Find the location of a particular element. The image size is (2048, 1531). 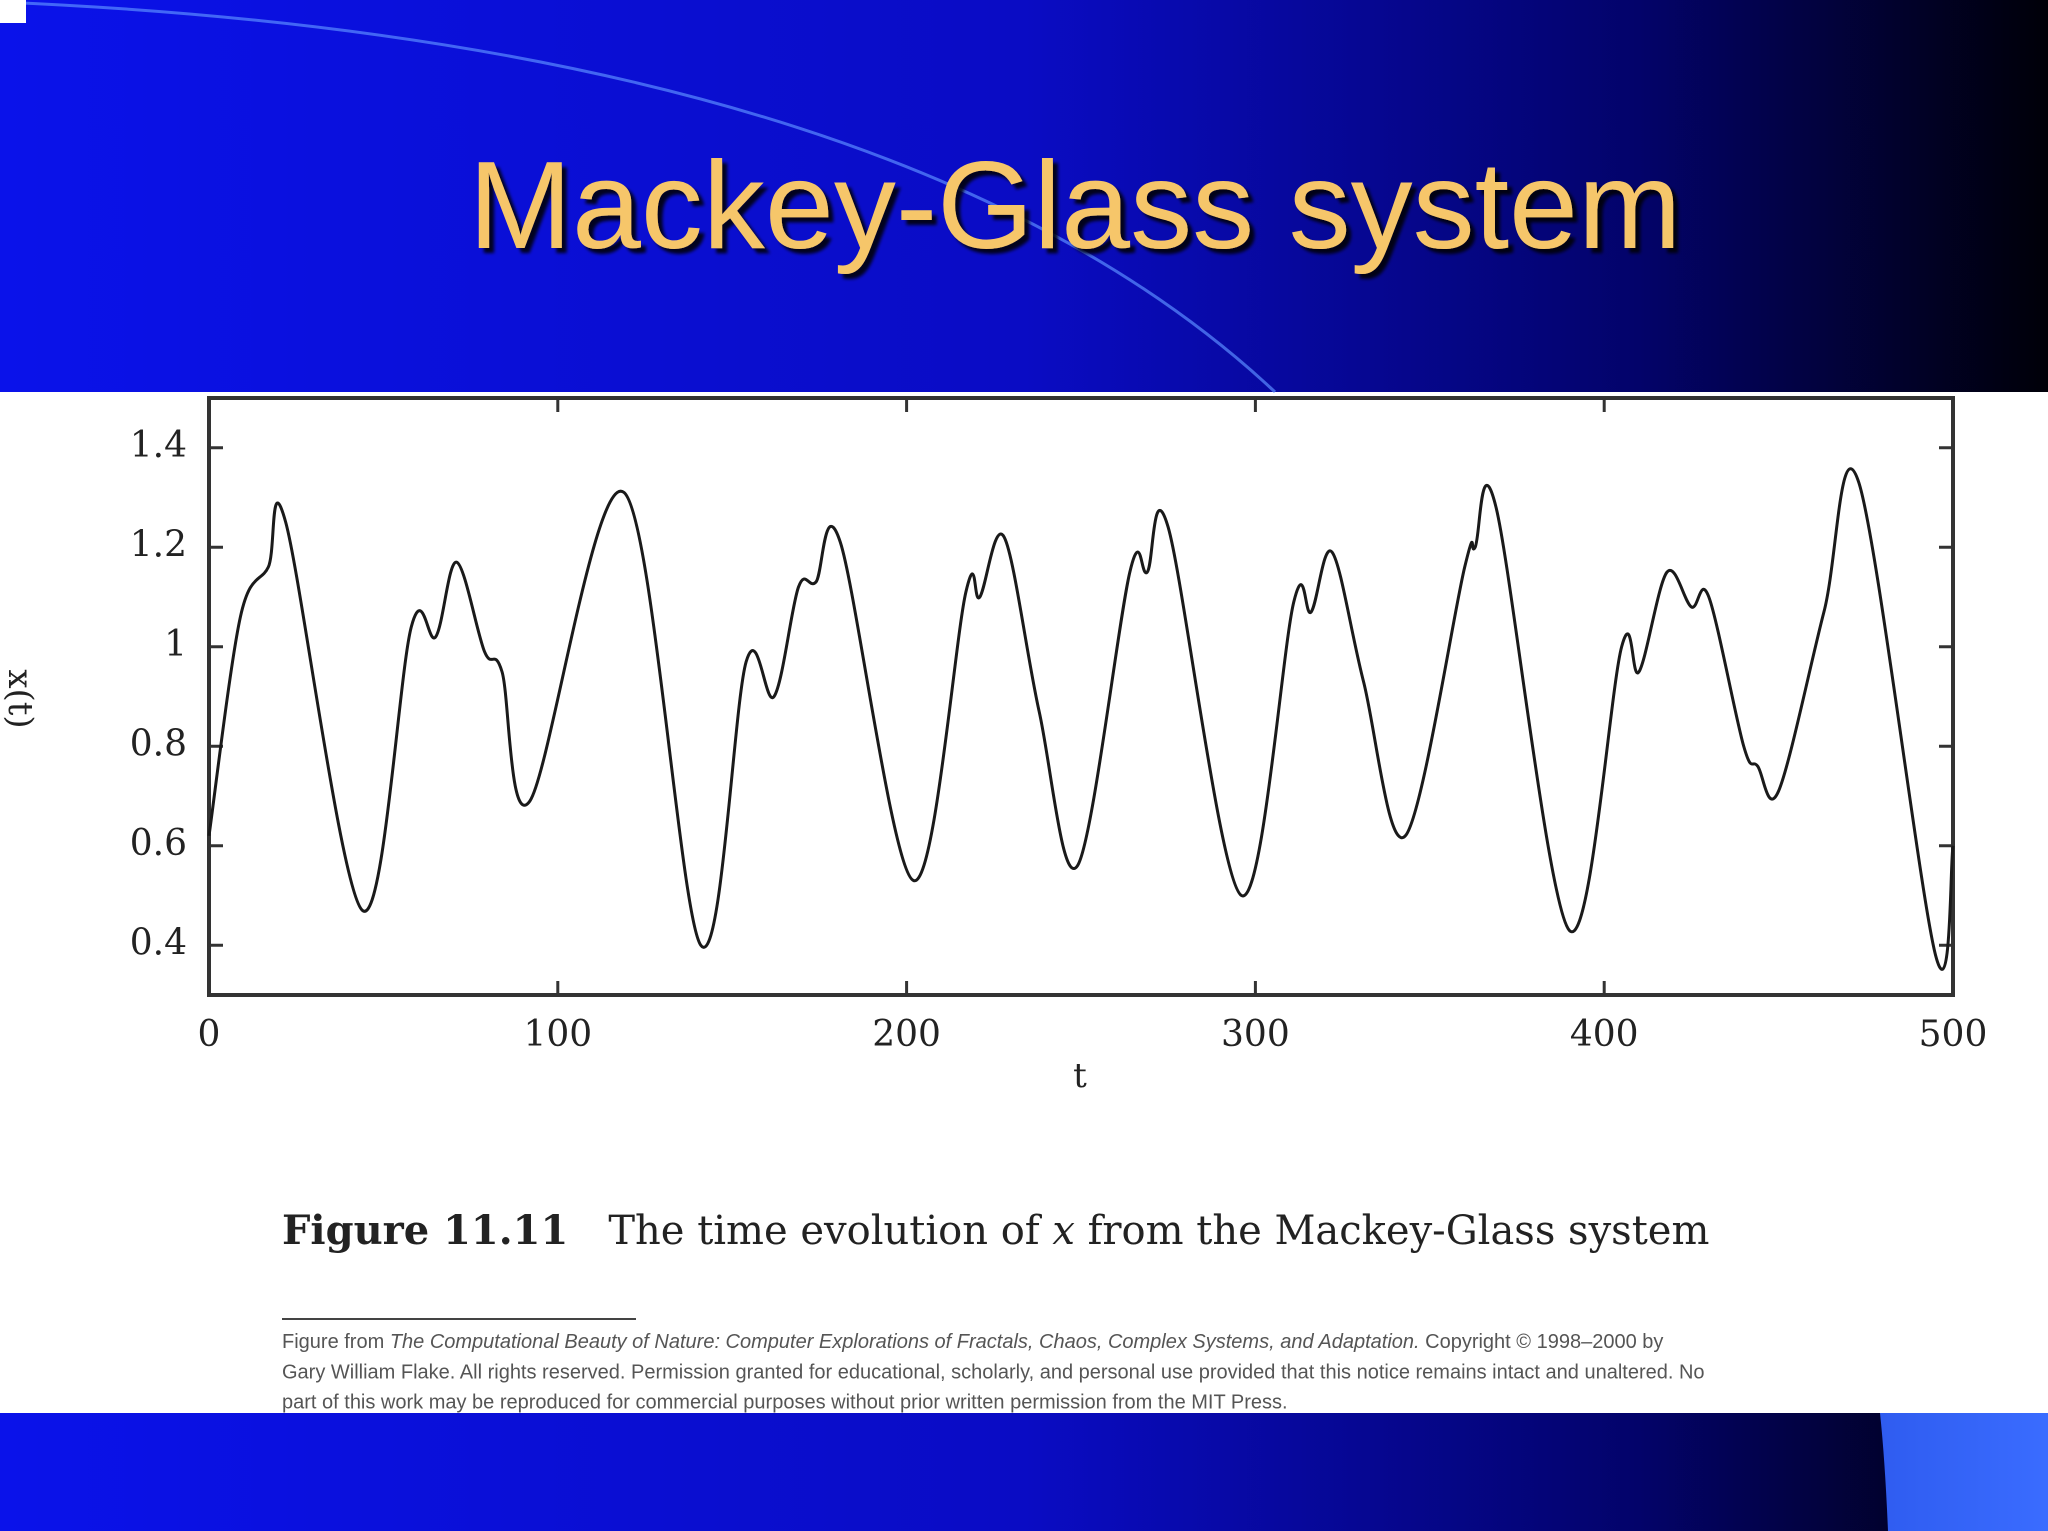

x-tick-label: 500 is located at coordinates (1953, 1034).